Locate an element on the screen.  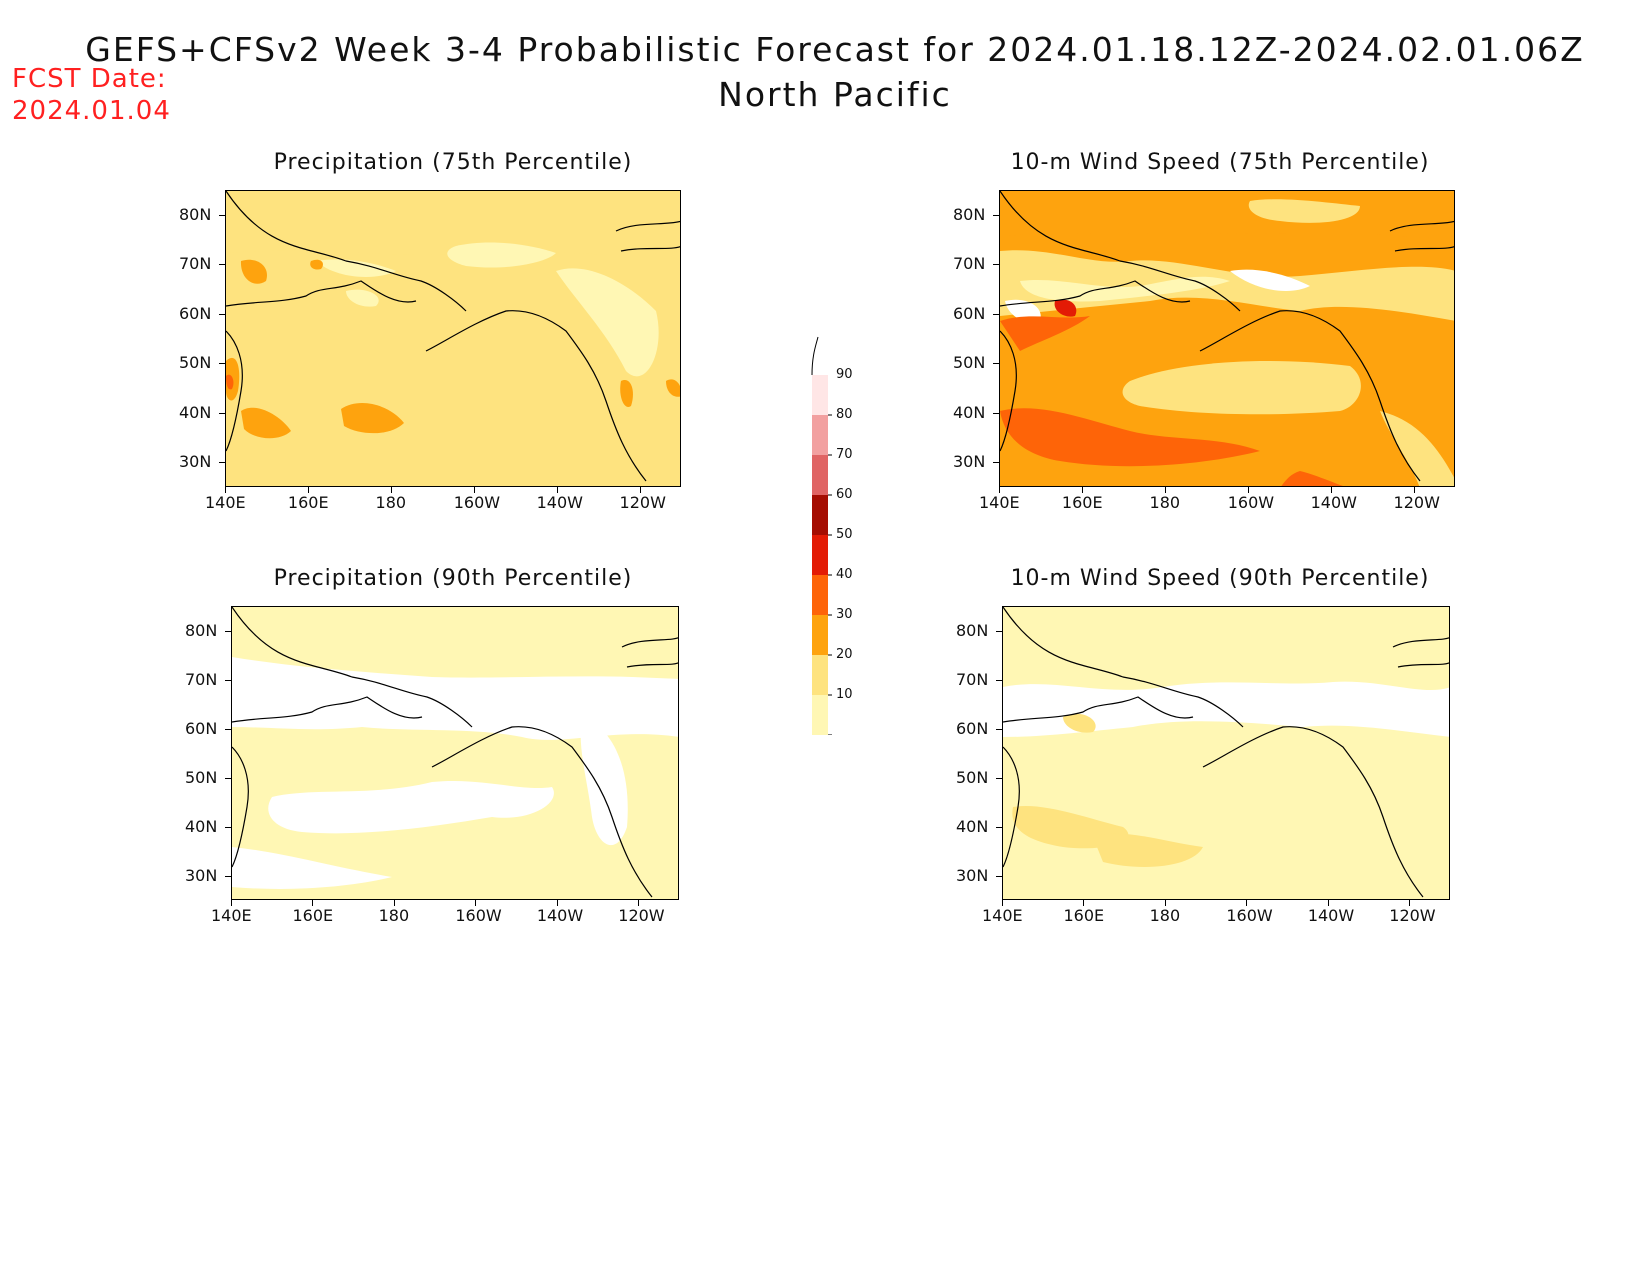
lon-label-wind-90: 180 is located at coordinates (1165, 915).